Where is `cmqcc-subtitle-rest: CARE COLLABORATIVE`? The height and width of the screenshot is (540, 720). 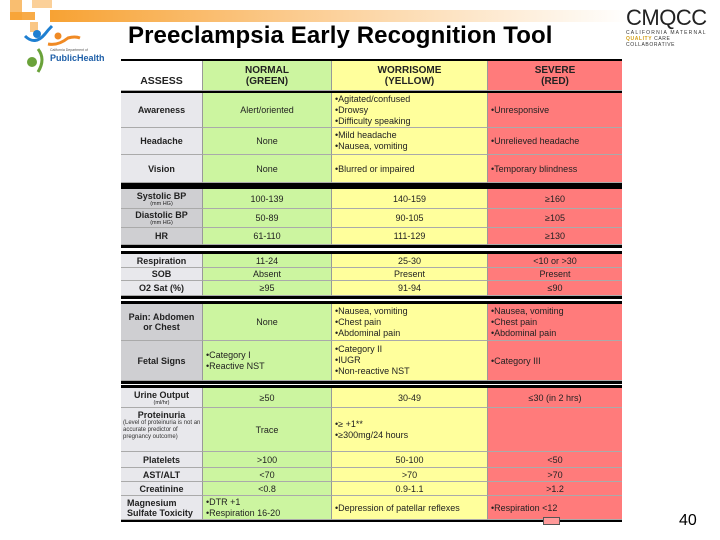
cmqcc-subtitle-rest: CARE COLLABORATIVE is located at coordinates (651, 42).